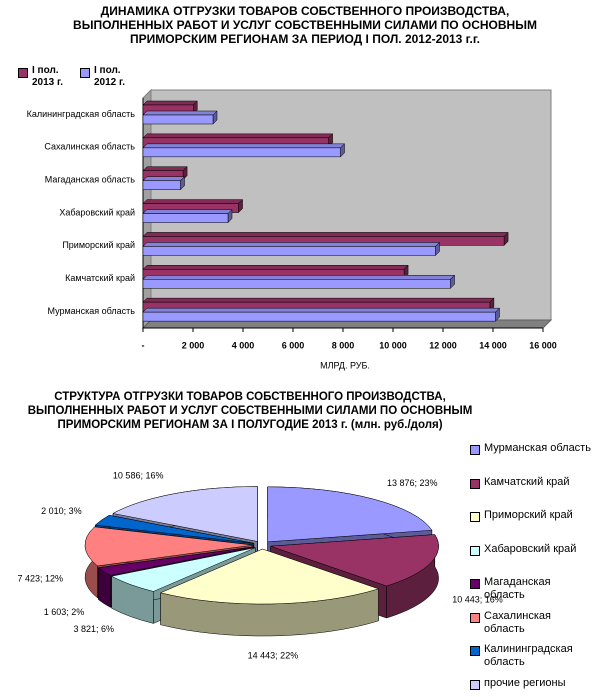 The height and width of the screenshot is (697, 595). I want to click on x-tick-label: 14 000, so click(493, 345).